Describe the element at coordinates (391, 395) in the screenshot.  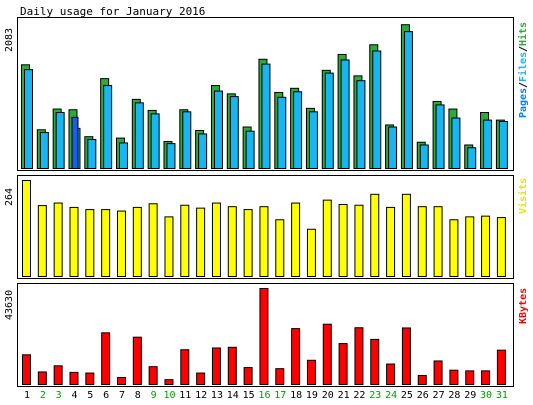
I see `day-label: 24` at that location.